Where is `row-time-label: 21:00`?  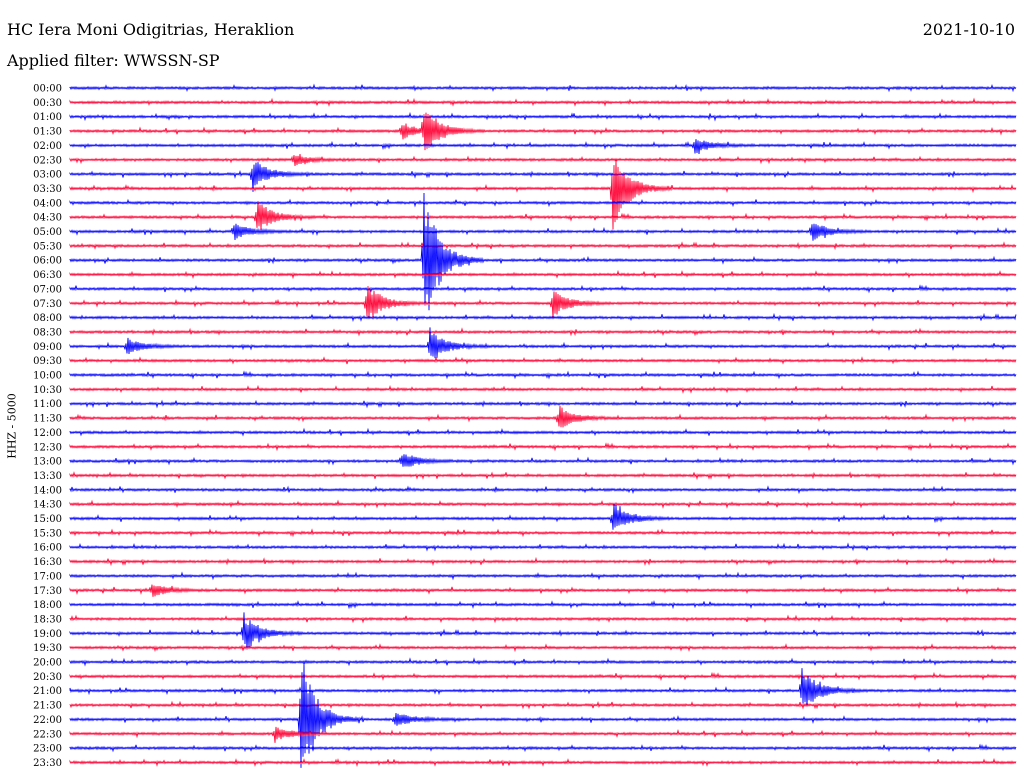
row-time-label: 21:00 is located at coordinates (47, 691).